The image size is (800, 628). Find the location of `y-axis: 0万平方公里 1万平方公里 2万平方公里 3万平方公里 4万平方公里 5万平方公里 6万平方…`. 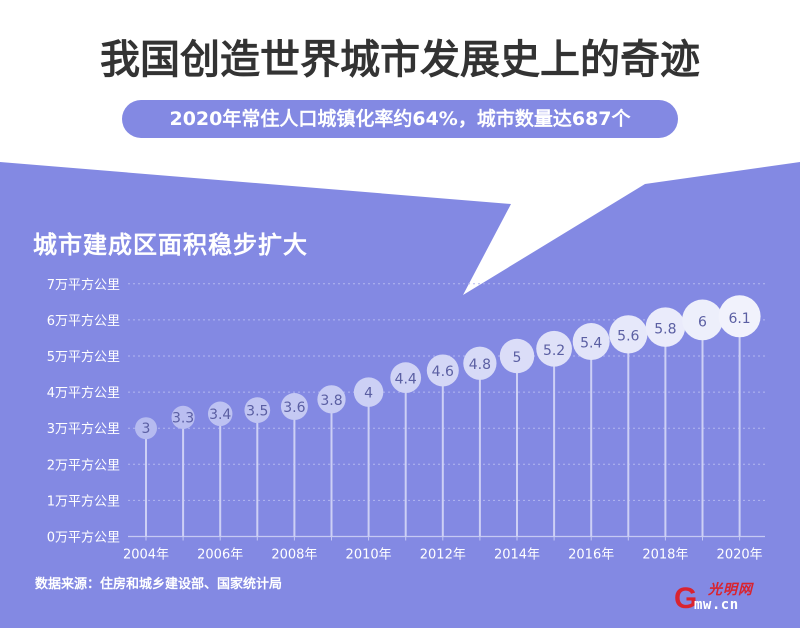

y-axis: 0万平方公里 1万平方公里 2万平方公里 3万平方公里 4万平方公里 5万平方公里 6万平方… is located at coordinates (83, 411).